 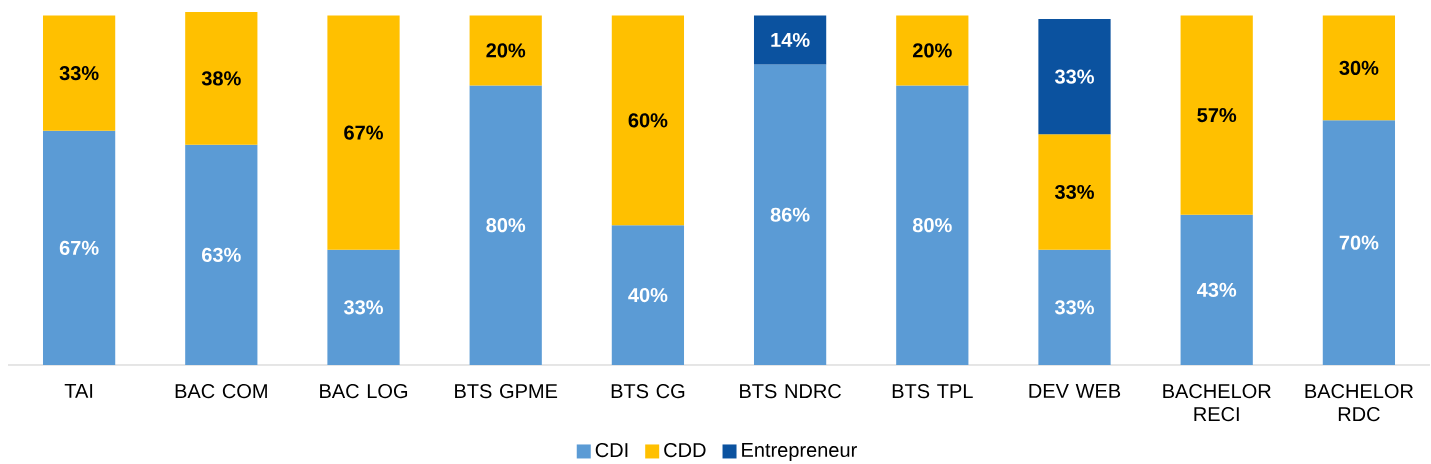 I want to click on data-label: 38%, so click(x=221, y=78).